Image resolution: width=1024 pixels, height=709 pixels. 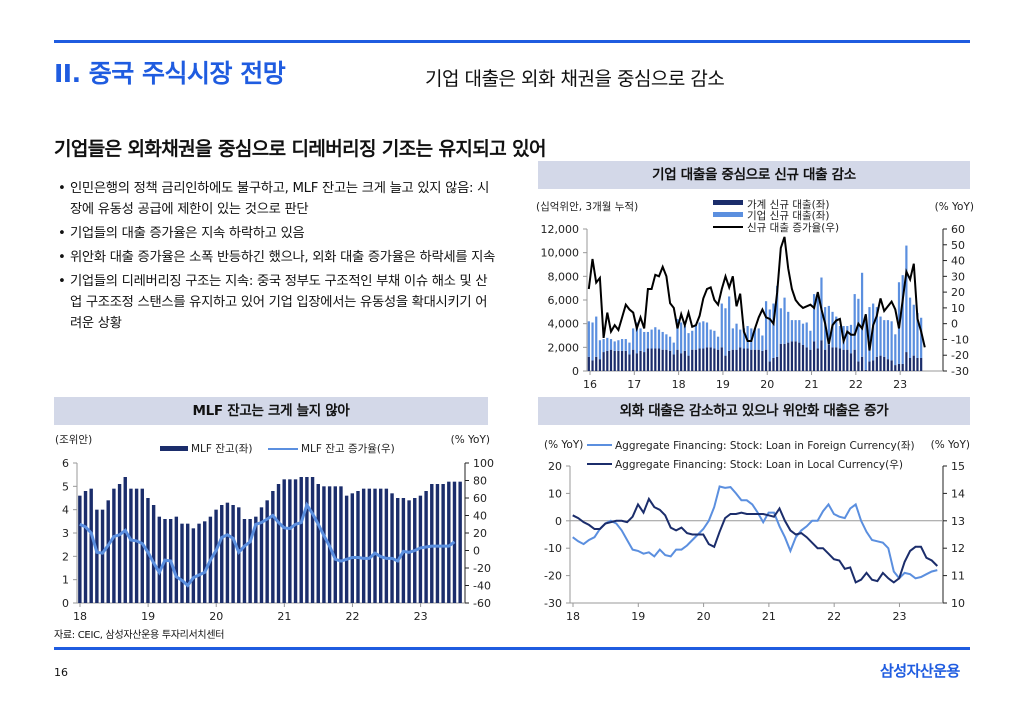 I want to click on legend-swatch-household, so click(x=728, y=202).